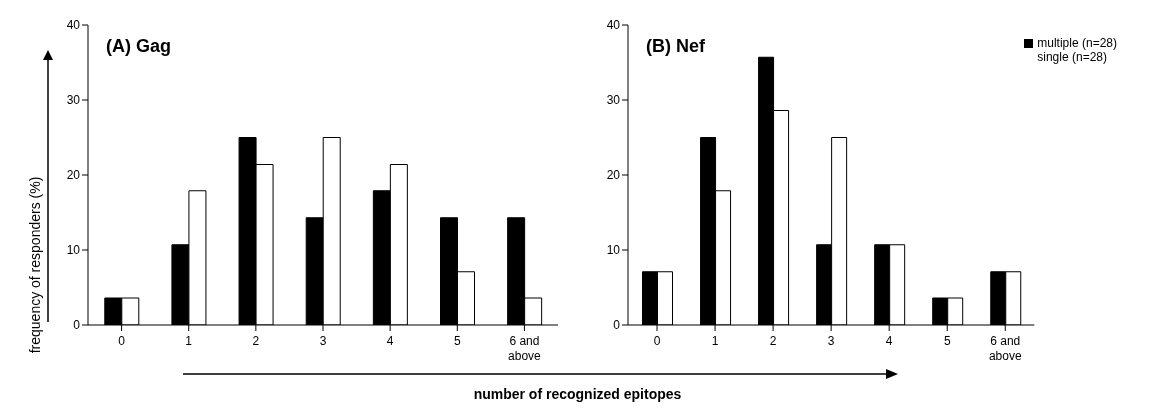  Describe the element at coordinates (138, 46) in the screenshot. I see `text: (A) Gag` at that location.